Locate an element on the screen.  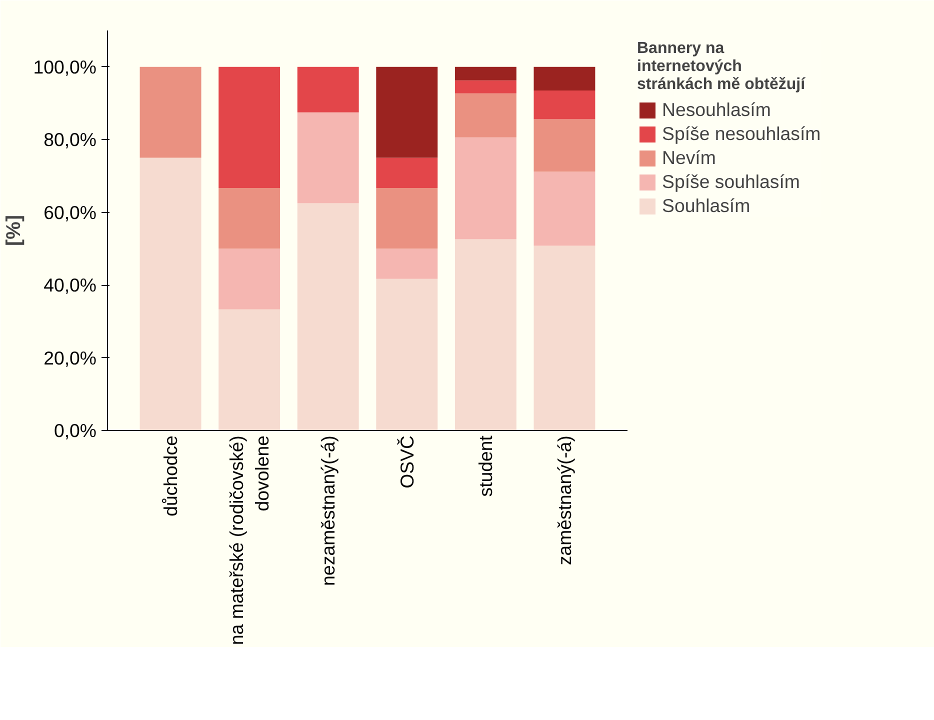
x-tick-label: student is located at coordinates (485, 465).